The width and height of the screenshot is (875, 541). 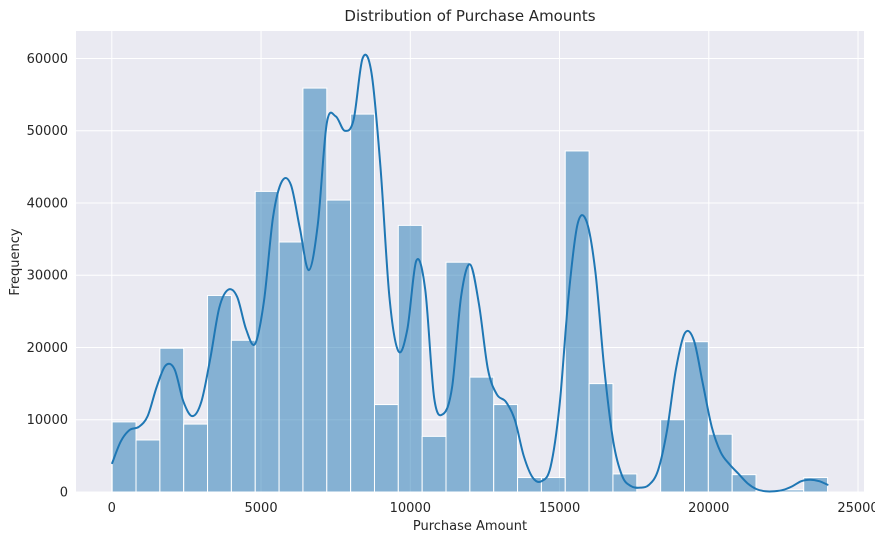 What do you see at coordinates (64, 493) in the screenshot?
I see `y-tick-label: 0` at bounding box center [64, 493].